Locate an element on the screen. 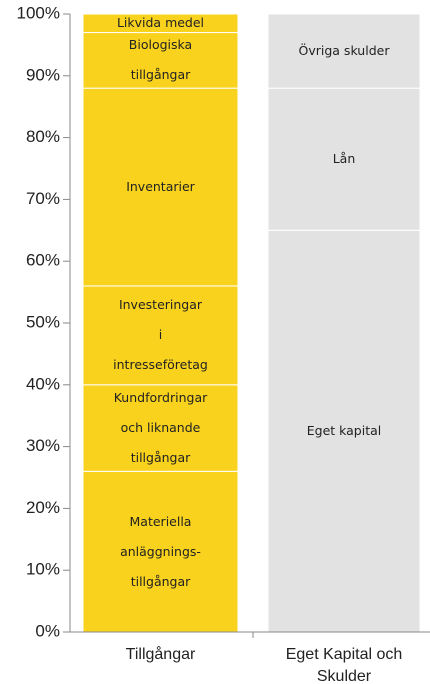 This screenshot has width=430, height=684. y-tick-label: 60% is located at coordinates (43, 260).